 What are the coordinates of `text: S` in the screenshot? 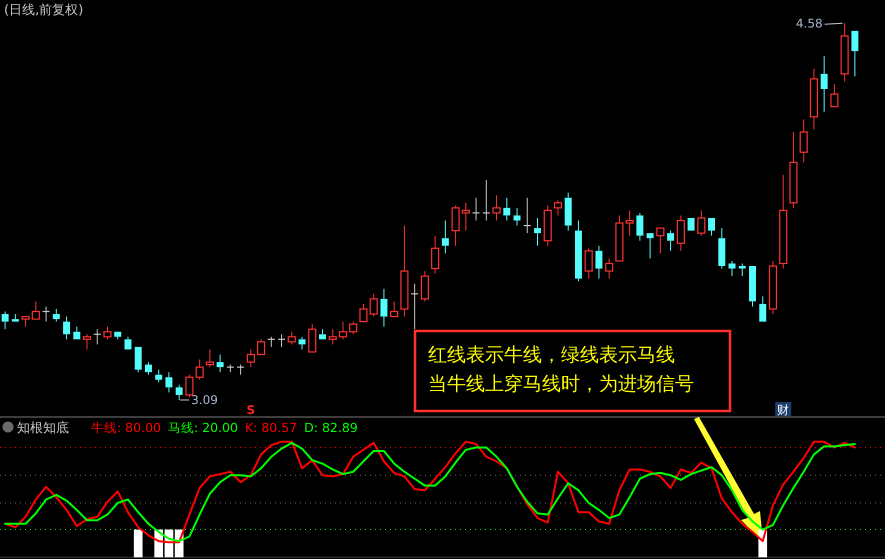 It's located at (251, 410).